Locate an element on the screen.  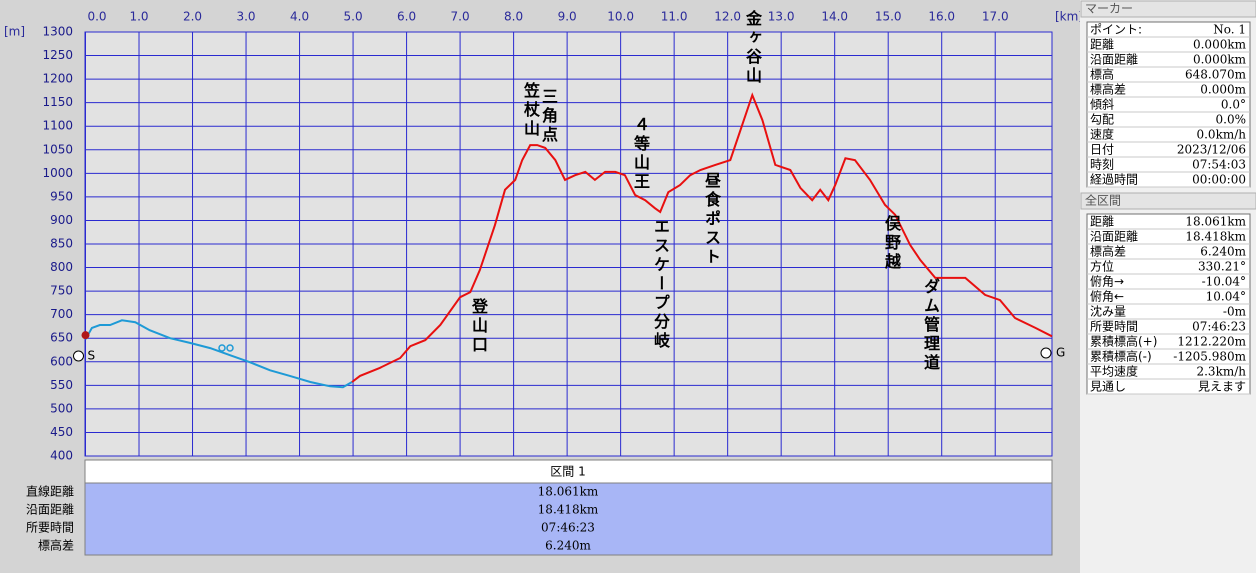
row-label: 所要時間 is located at coordinates (50, 528).